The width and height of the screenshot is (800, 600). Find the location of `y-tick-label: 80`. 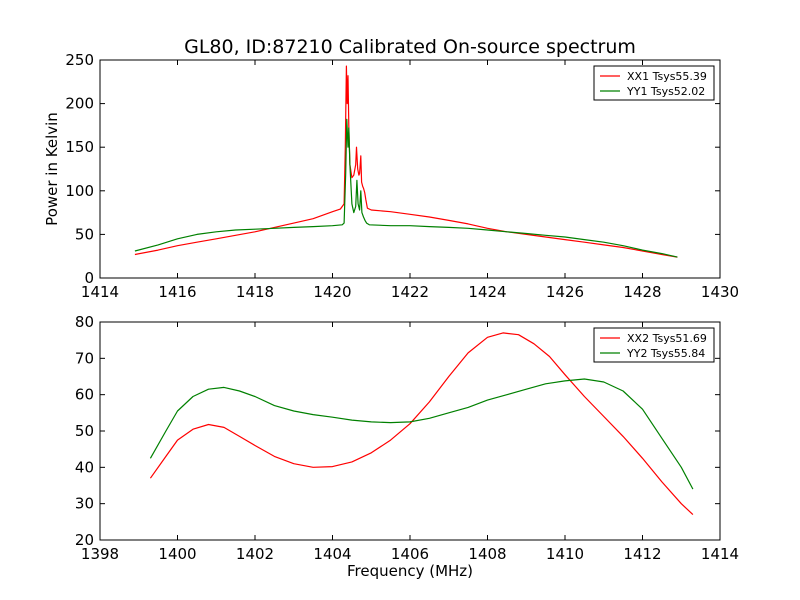

y-tick-label: 80 is located at coordinates (84, 322).